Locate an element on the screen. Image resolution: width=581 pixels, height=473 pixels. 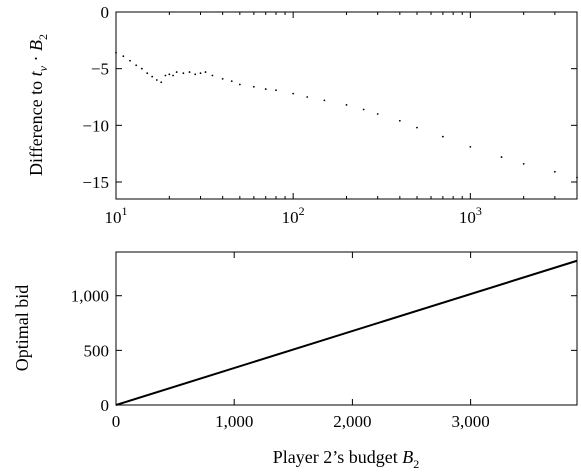
bottom-y-tick-label: 1,000 is located at coordinates (90, 296).